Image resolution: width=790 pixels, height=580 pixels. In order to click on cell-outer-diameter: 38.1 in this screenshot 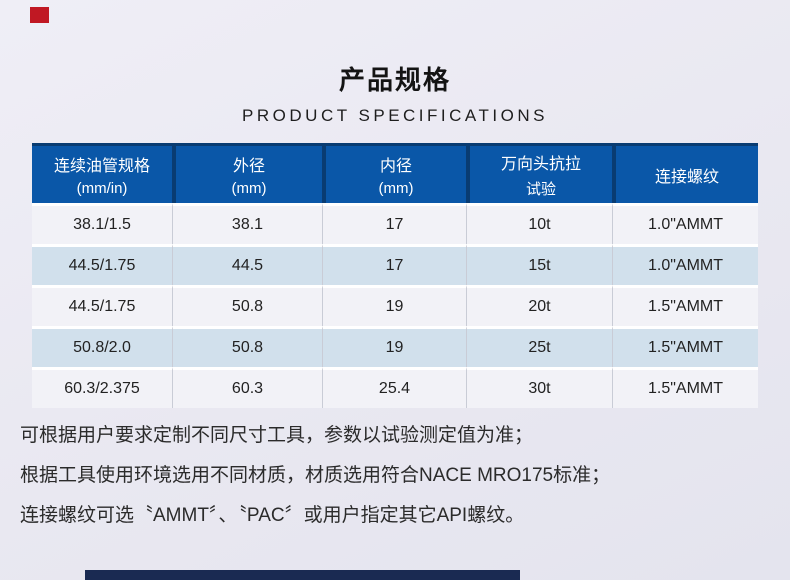, I will do `click(247, 223)`.